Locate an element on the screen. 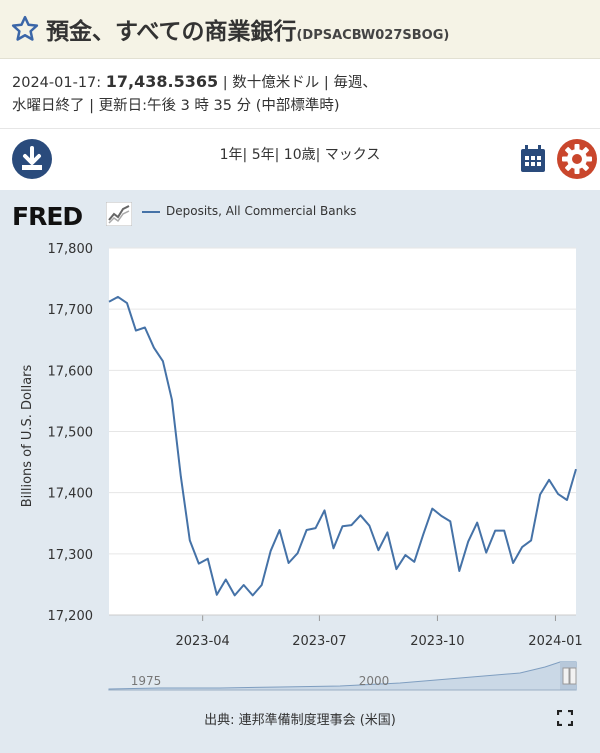 The width and height of the screenshot is (600, 753). x-tick-label: 2023-10 is located at coordinates (437, 641).